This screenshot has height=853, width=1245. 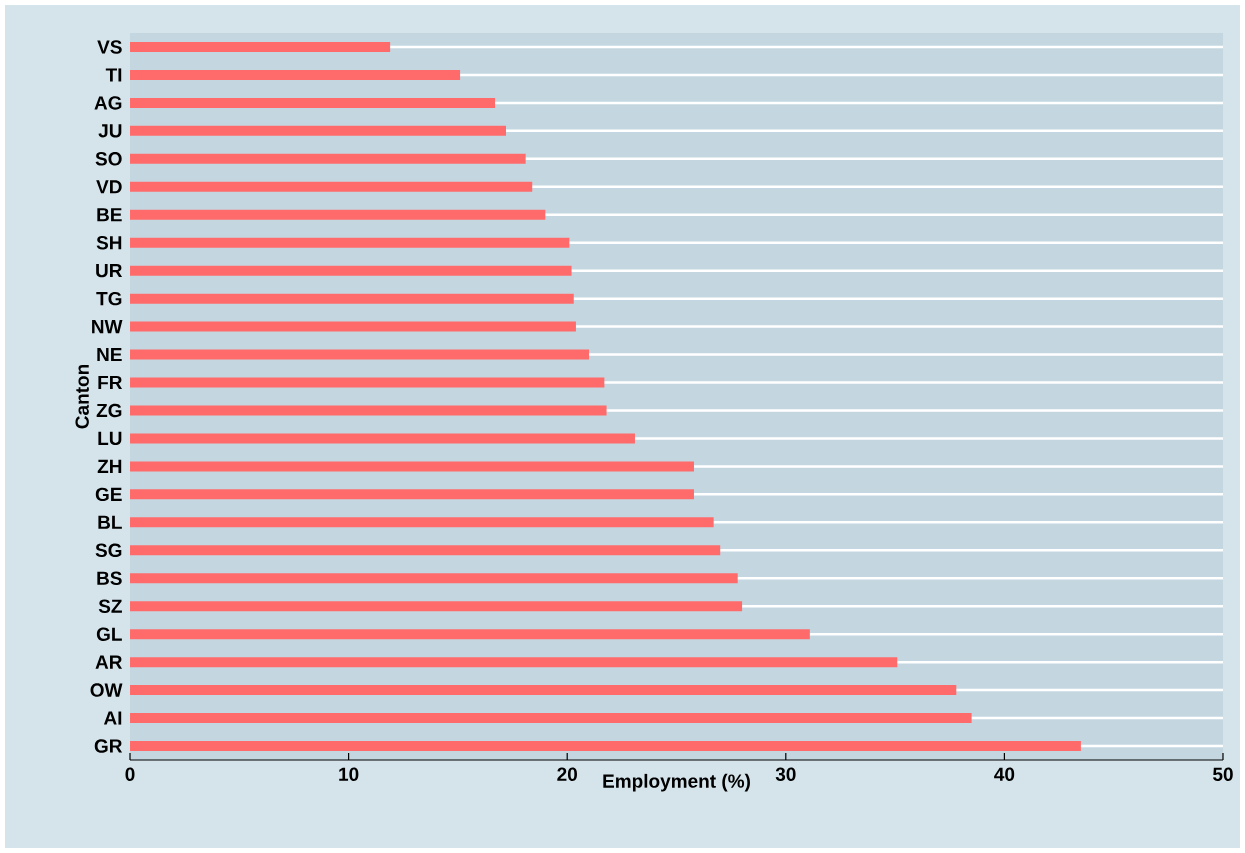 What do you see at coordinates (109, 215) in the screenshot?
I see `y-tick-label: BE` at bounding box center [109, 215].